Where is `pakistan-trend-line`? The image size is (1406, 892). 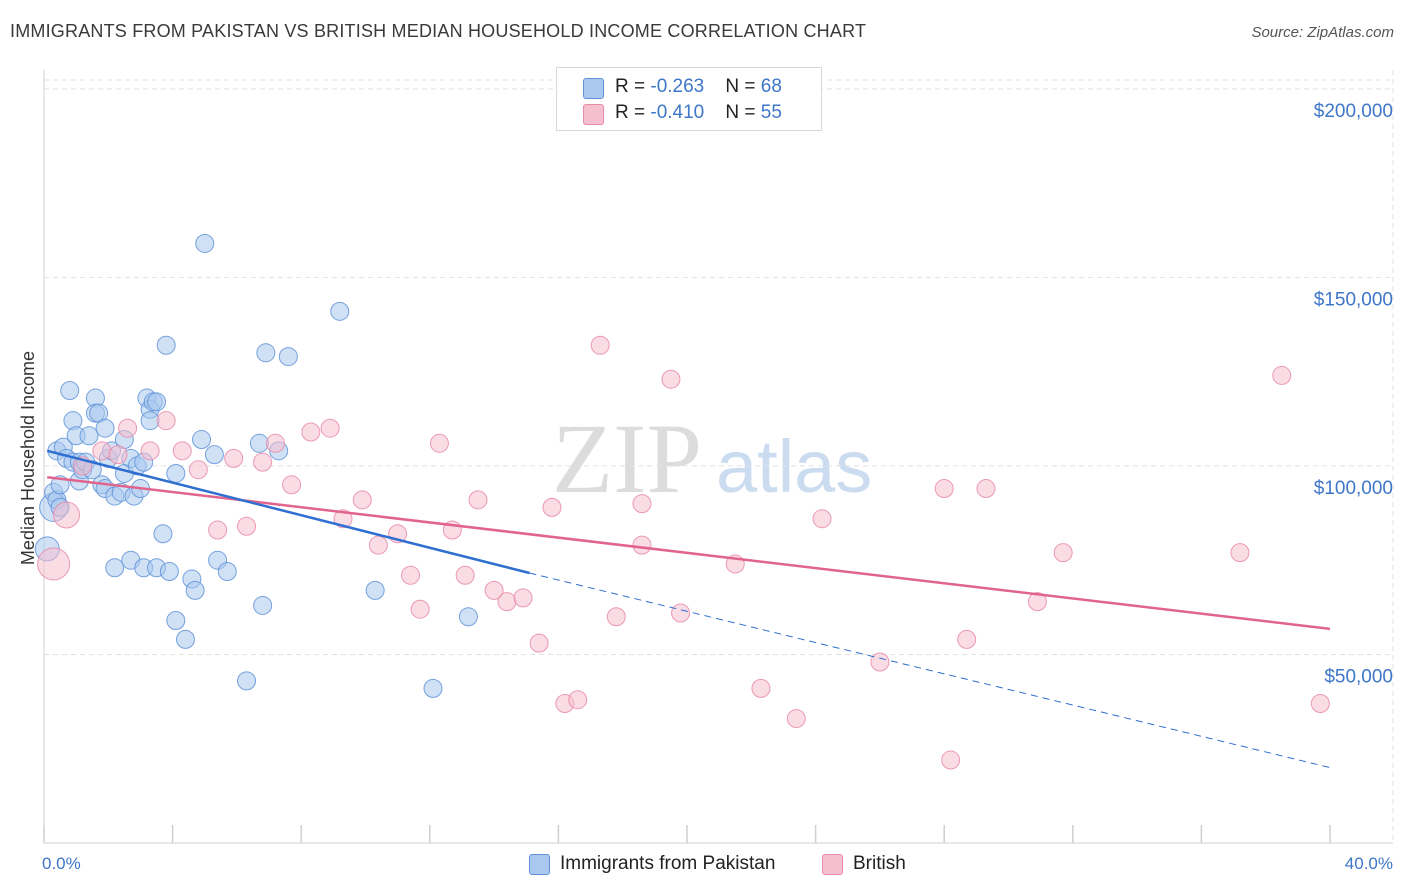
pakistan-trend-line is located at coordinates (288, 512).